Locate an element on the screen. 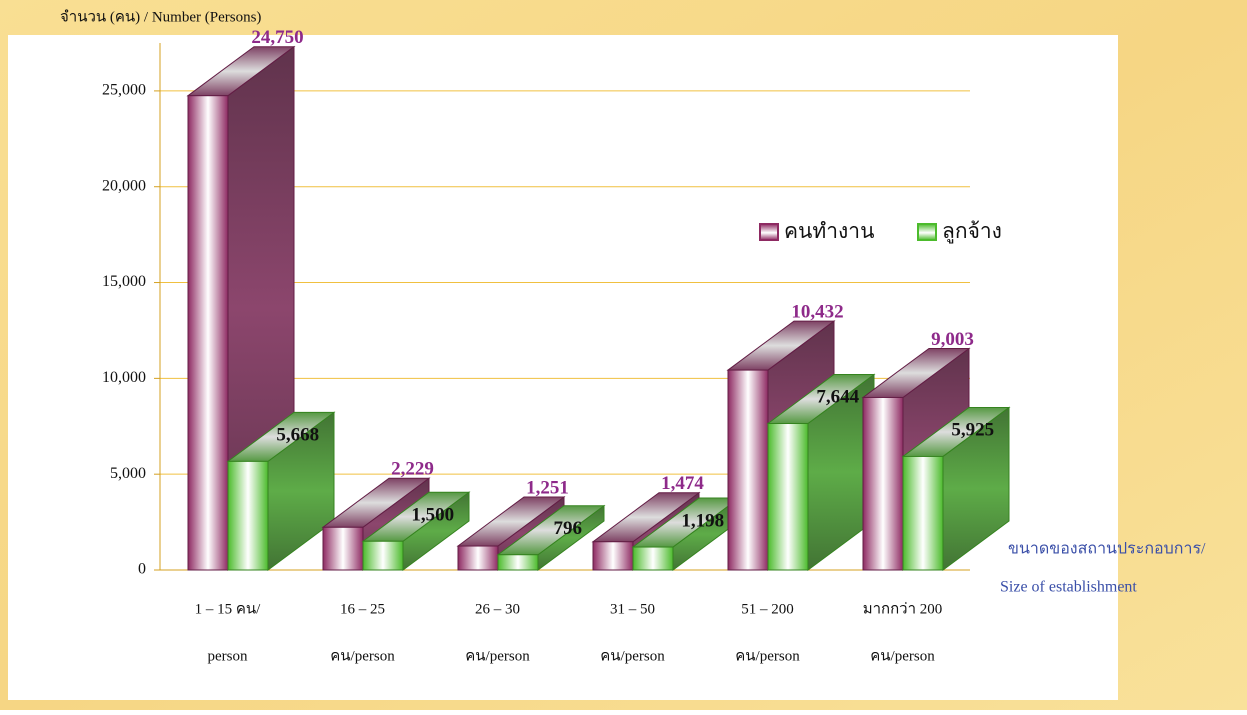  legend-label: คนทำงาน is located at coordinates (829, 231).